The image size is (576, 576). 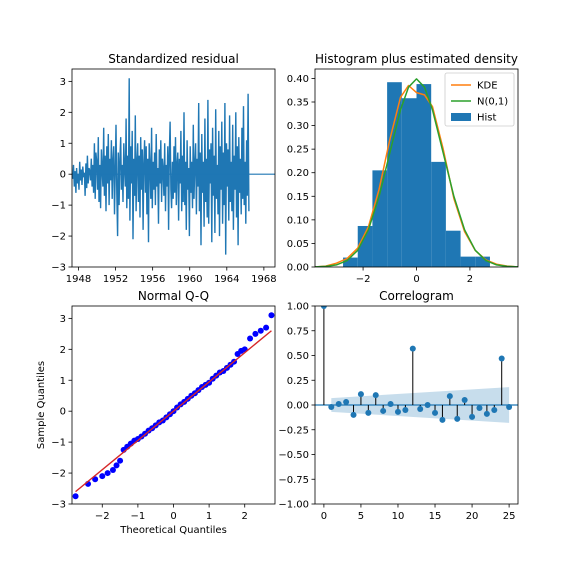 What do you see at coordinates (298, 268) in the screenshot?
I see `y-tick-label: 0.00` at bounding box center [298, 268].